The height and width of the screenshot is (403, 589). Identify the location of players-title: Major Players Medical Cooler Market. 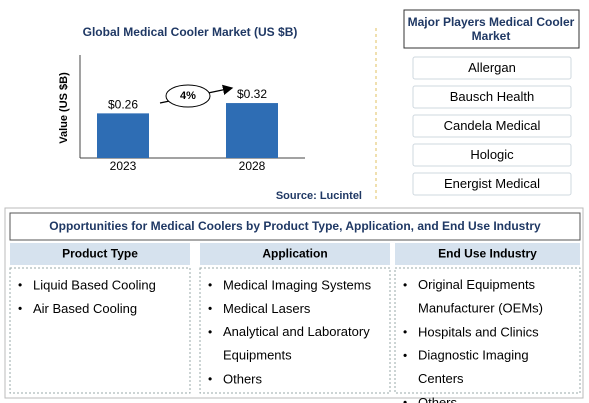
(491, 29).